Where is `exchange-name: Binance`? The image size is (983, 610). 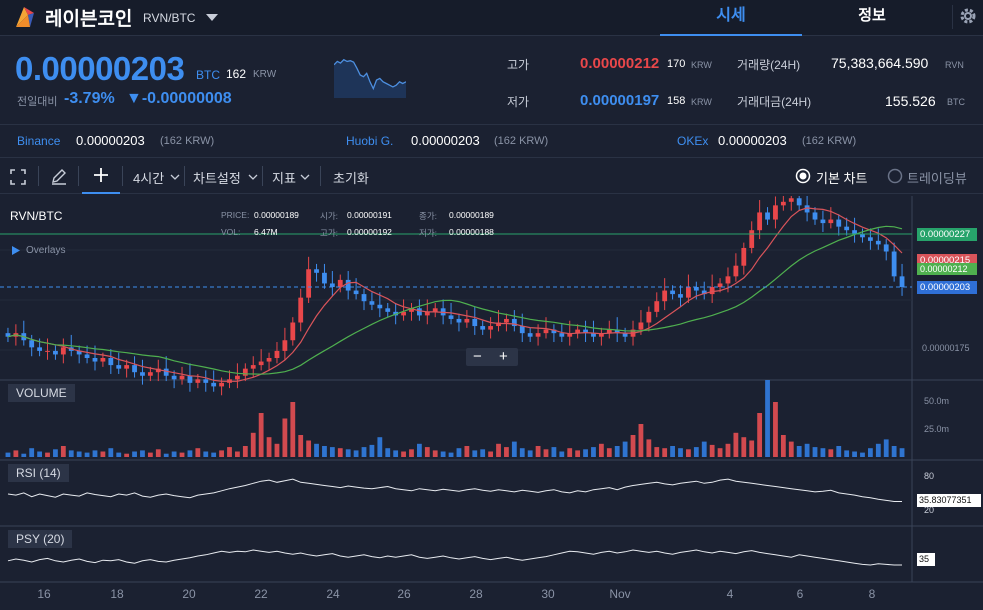
exchange-name: Binance is located at coordinates (39, 141).